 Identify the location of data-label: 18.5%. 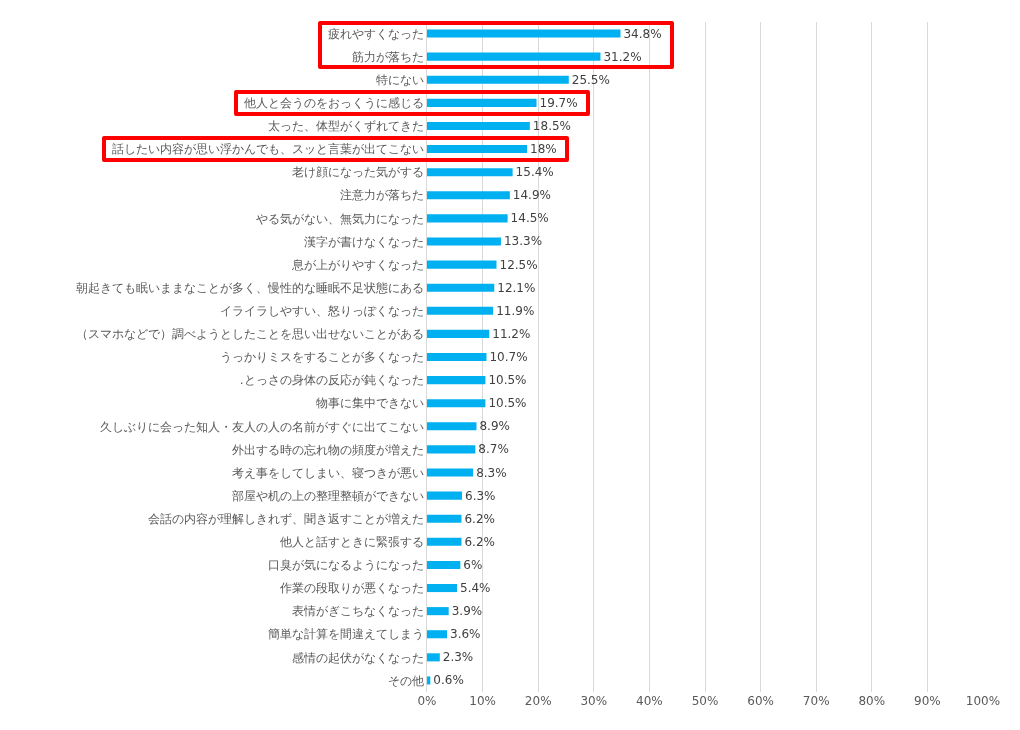
(551, 125).